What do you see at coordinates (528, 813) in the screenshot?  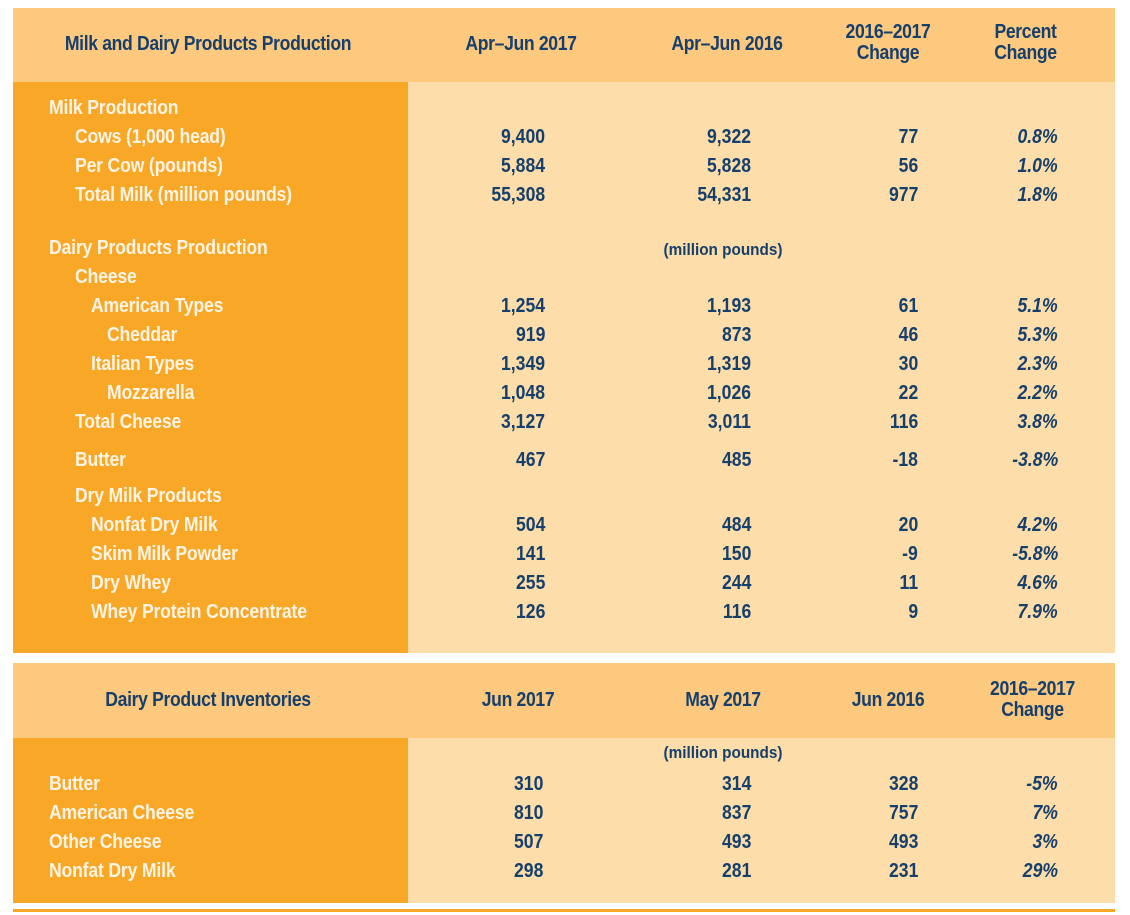 I see `value-jun-2017: 810` at bounding box center [528, 813].